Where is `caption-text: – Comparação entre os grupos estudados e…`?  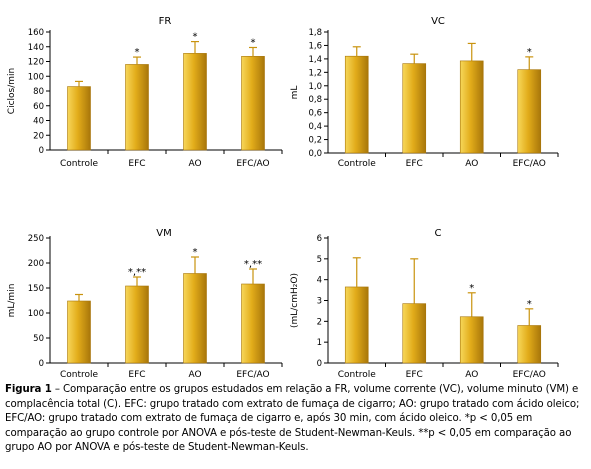
caption-text: – Comparação entre os grupos estudados e… is located at coordinates (292, 419).